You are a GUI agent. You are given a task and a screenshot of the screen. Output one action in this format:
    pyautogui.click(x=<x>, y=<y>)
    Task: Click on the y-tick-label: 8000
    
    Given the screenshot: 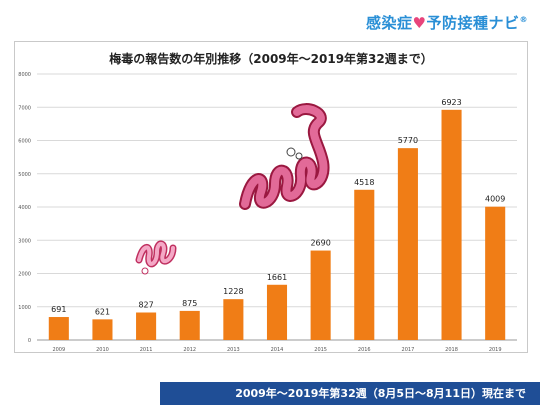 What is the action you would take?
    pyautogui.click(x=24, y=75)
    